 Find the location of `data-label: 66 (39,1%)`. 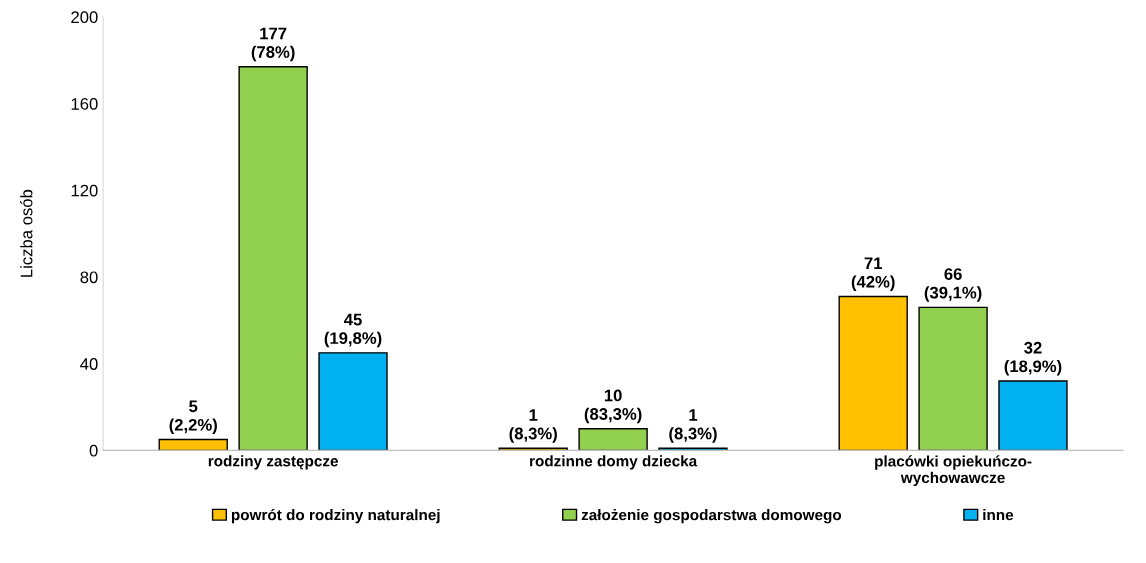

data-label: 66 (39,1%) is located at coordinates (953, 285).